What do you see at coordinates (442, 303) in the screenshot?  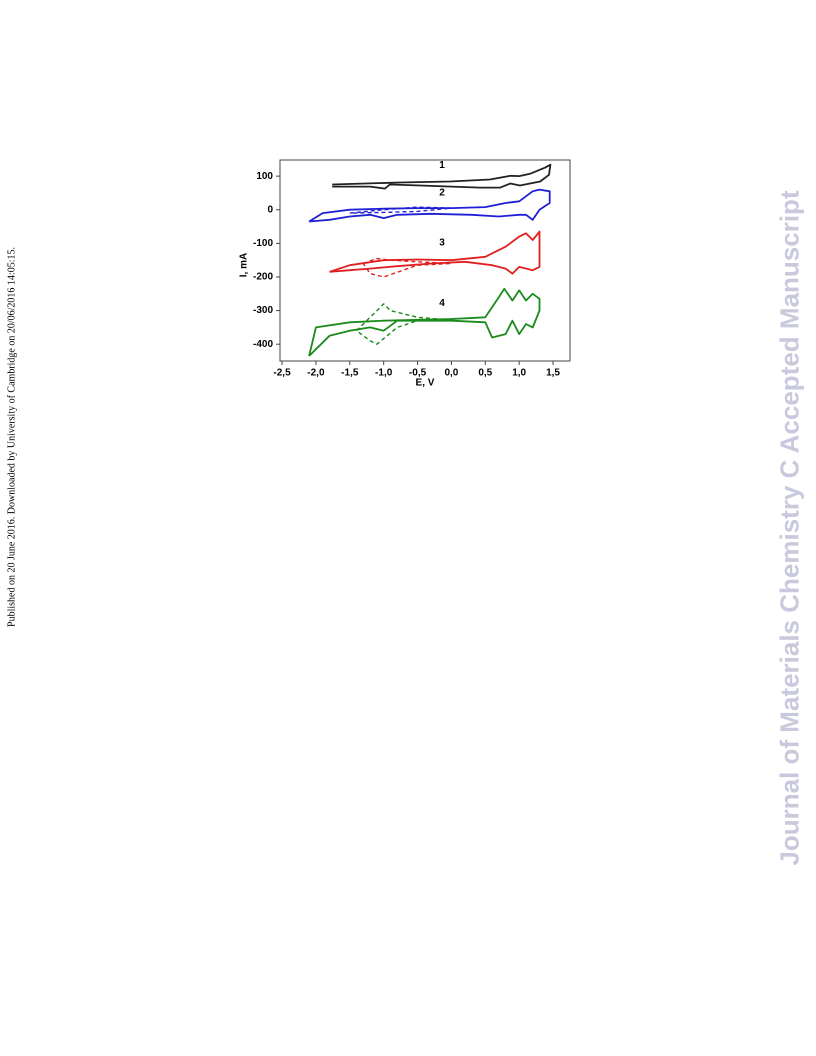 I see `curve-label: 4` at bounding box center [442, 303].